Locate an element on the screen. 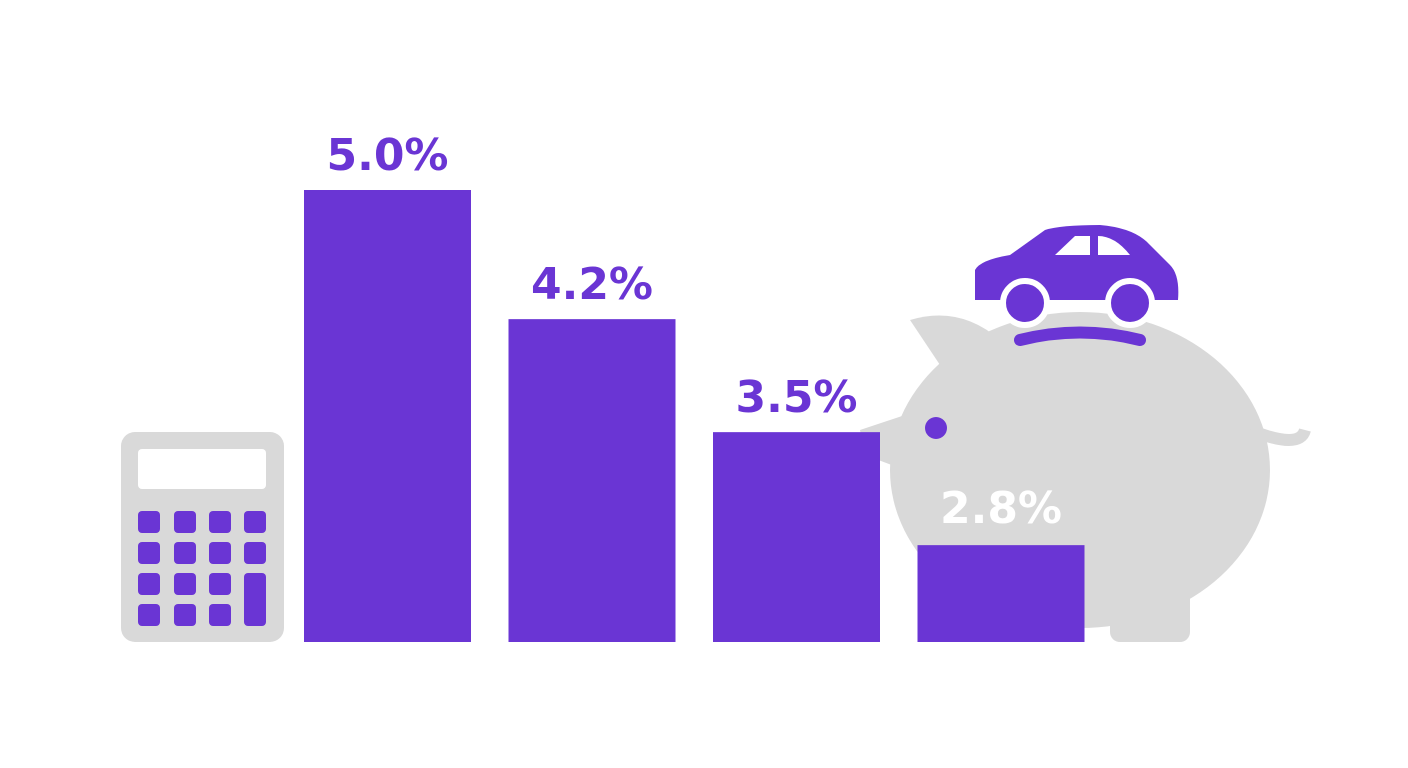 The image size is (1408, 768). value-label: 4.2% is located at coordinates (592, 284).